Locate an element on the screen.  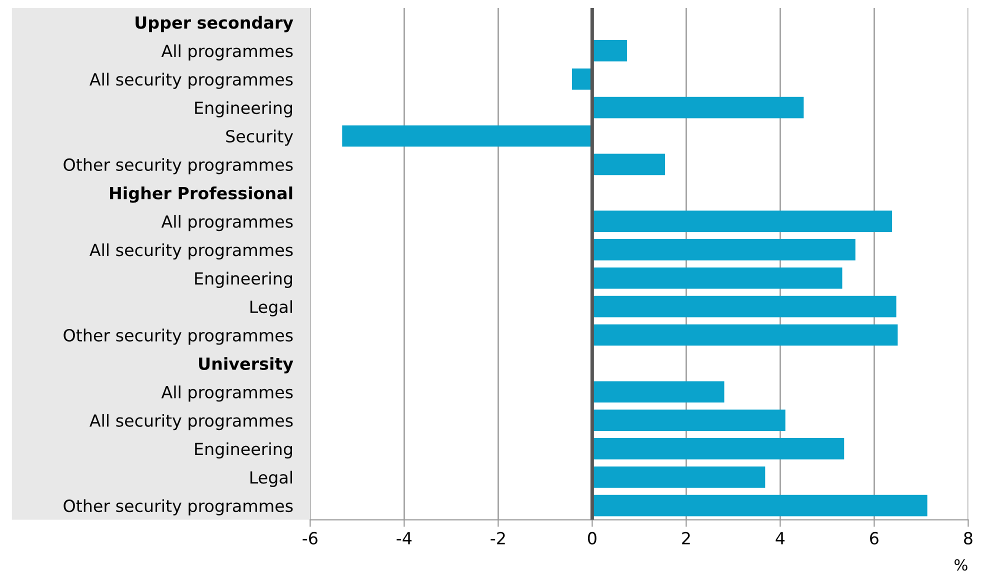
x-tick-label: -4 is located at coordinates (404, 538).